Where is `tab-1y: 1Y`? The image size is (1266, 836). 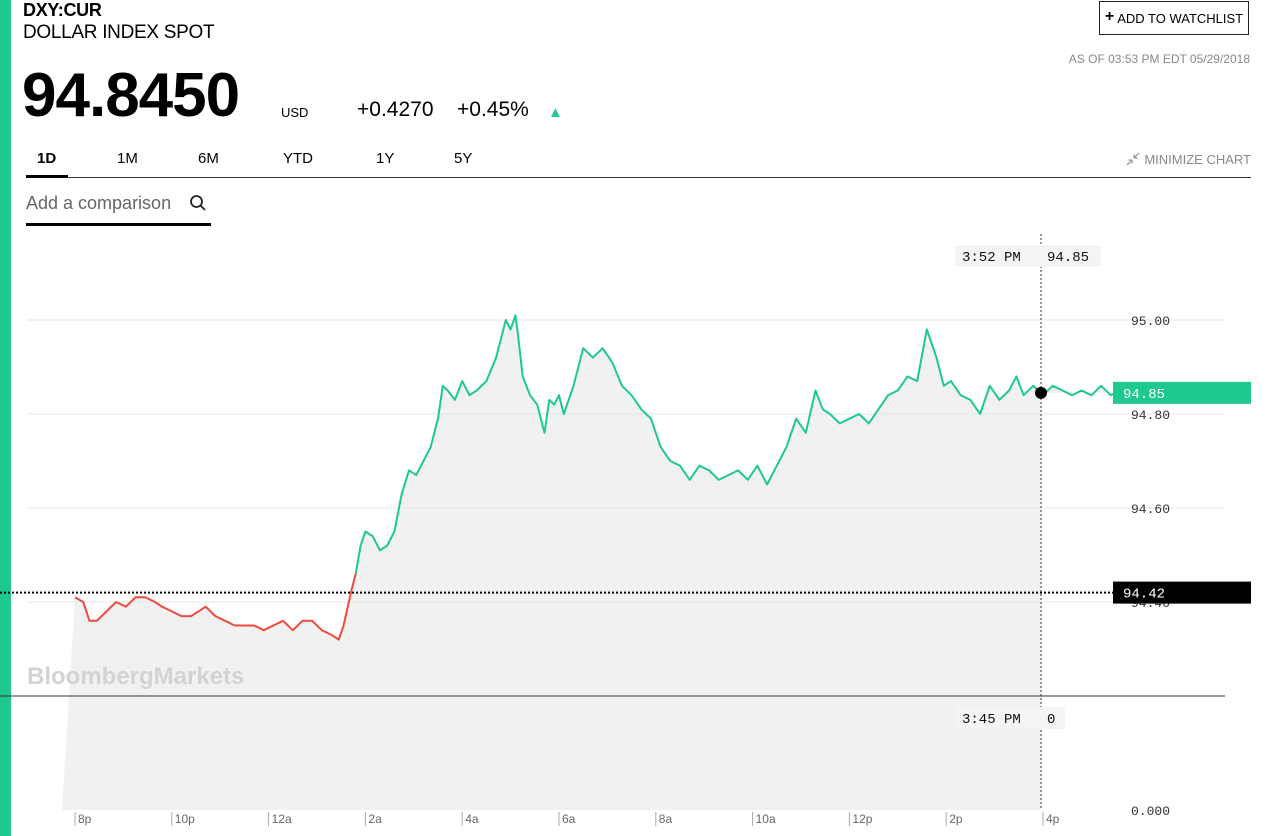 tab-1y: 1Y is located at coordinates (385, 158).